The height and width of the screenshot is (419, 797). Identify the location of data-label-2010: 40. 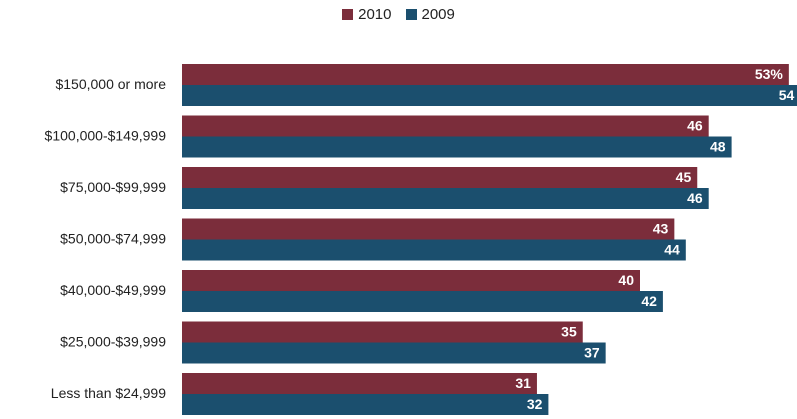
(626, 280).